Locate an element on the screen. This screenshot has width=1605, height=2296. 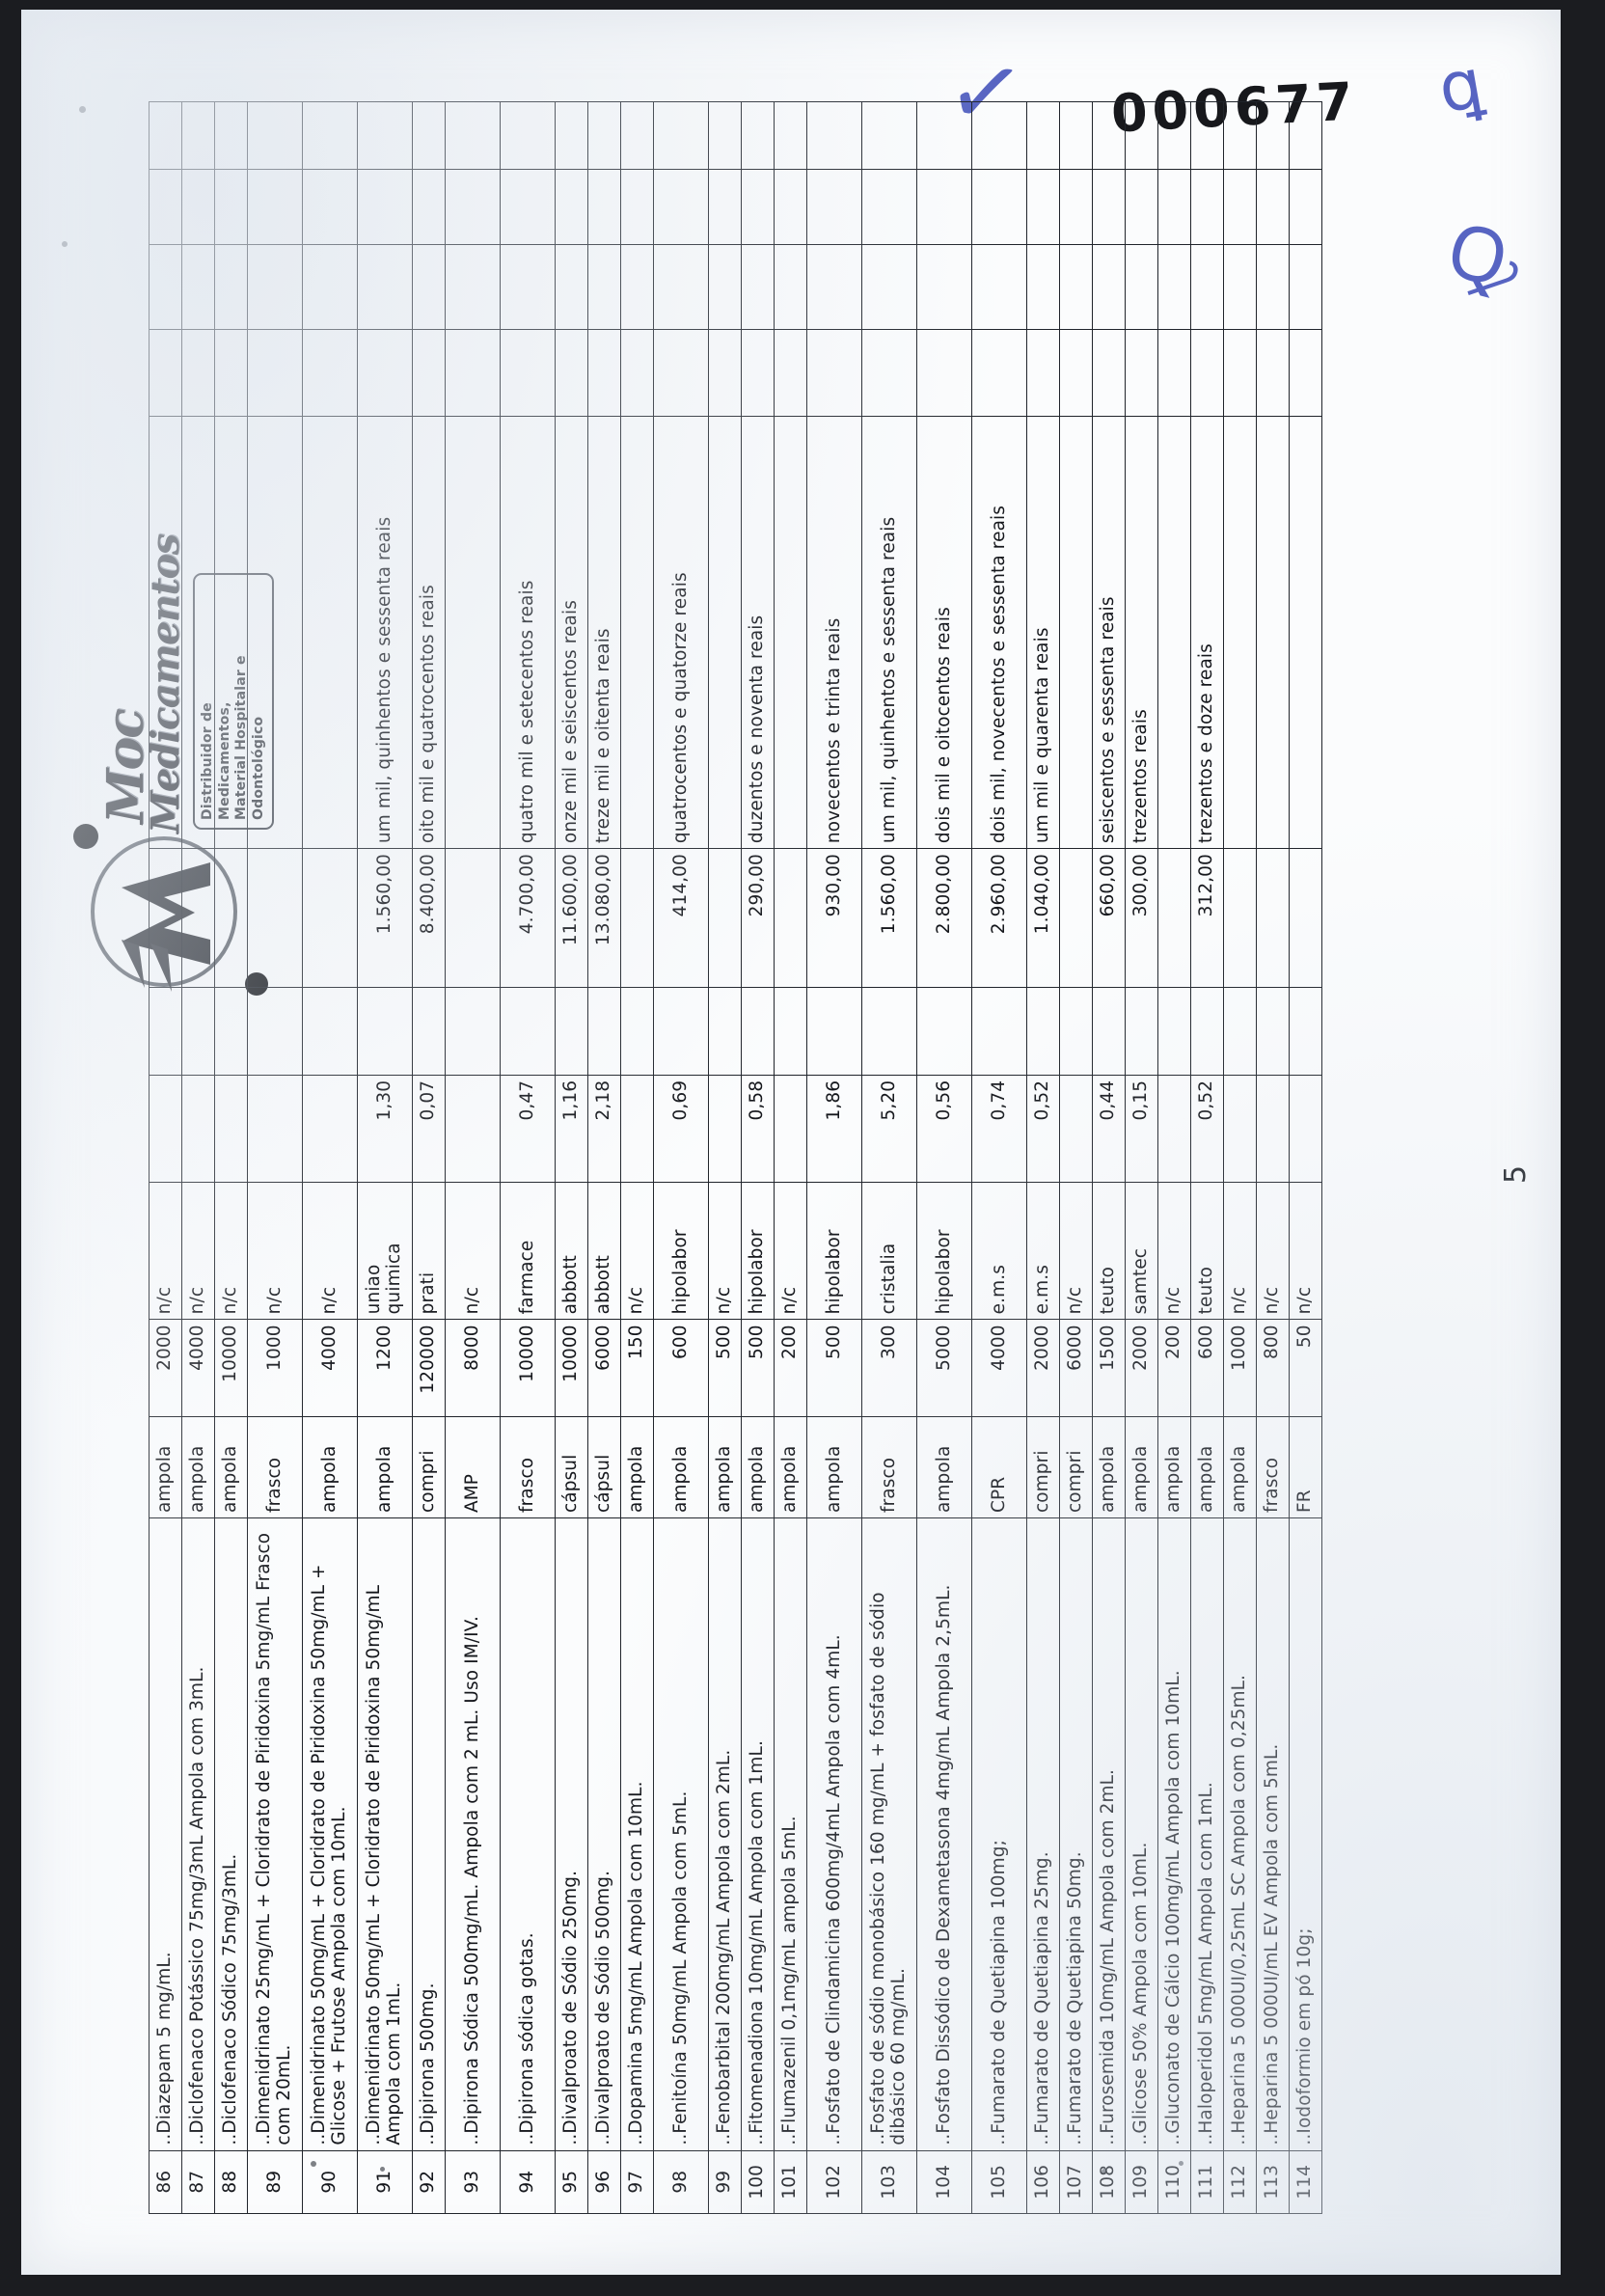
amount-in-words-cell: treze mil e oitenta reais is located at coordinates (604, 632).